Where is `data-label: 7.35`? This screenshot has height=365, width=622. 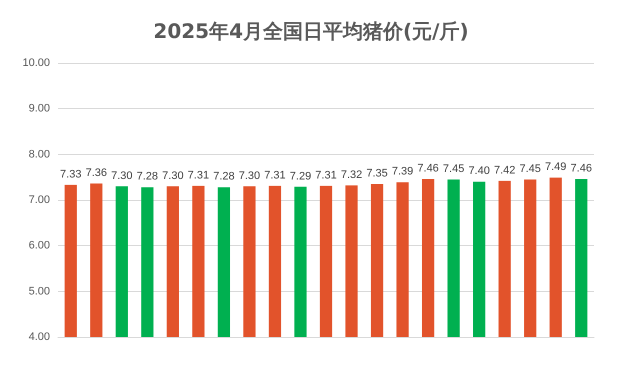
data-label: 7.35 is located at coordinates (377, 174).